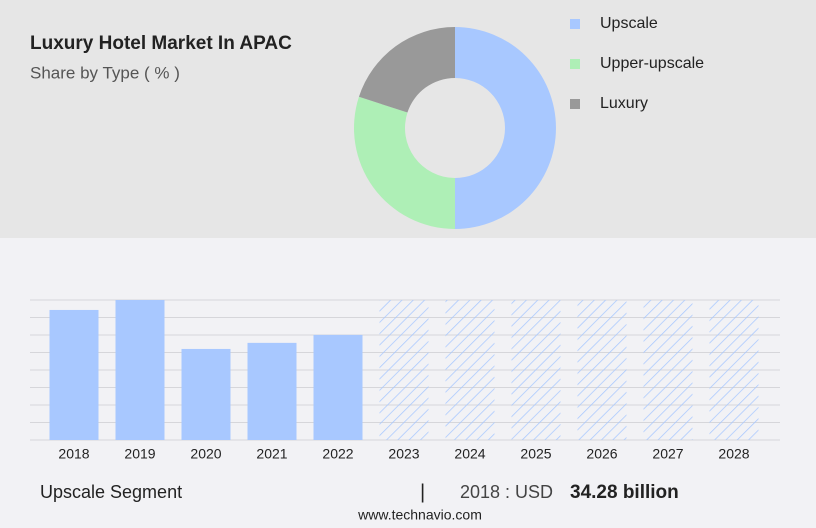  What do you see at coordinates (652, 63) in the screenshot?
I see `legend-label: Upper-upscale` at bounding box center [652, 63].